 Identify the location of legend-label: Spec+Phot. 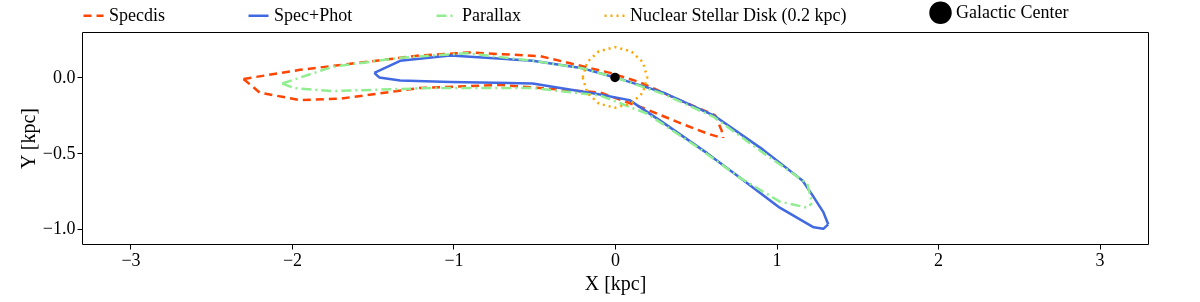
(313, 14).